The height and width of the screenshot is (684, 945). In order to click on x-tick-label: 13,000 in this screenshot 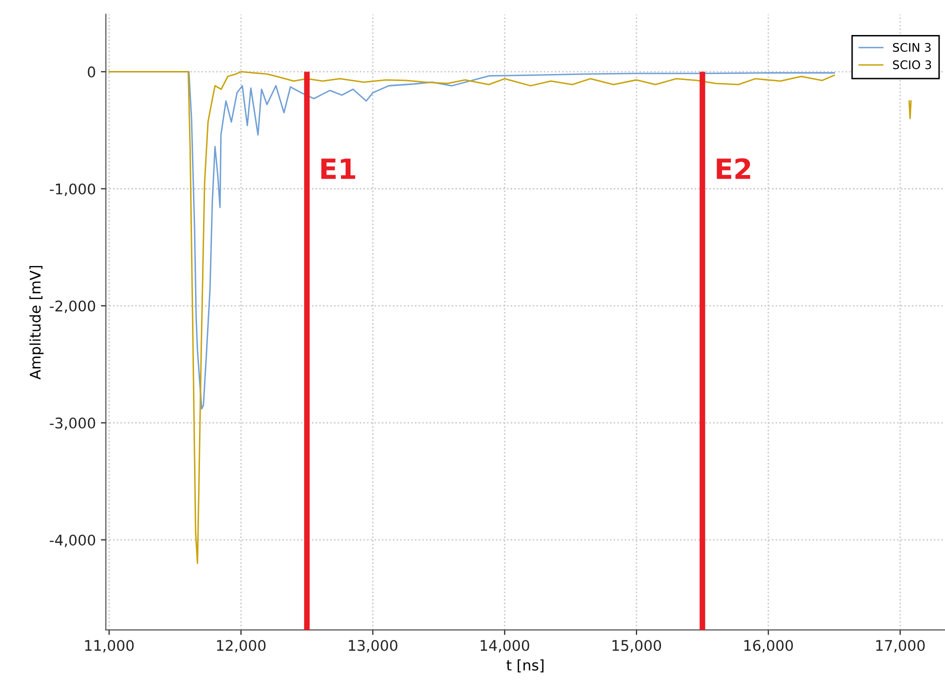, I will do `click(373, 646)`.